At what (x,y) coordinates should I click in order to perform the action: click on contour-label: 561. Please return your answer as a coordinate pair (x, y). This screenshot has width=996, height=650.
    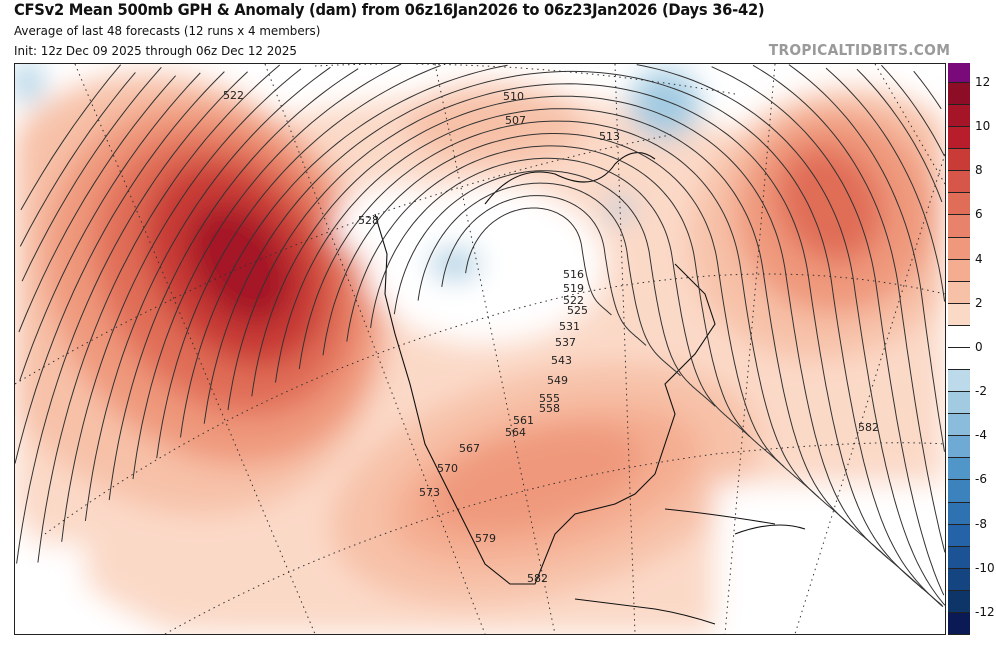
    Looking at the image, I should click on (523, 420).